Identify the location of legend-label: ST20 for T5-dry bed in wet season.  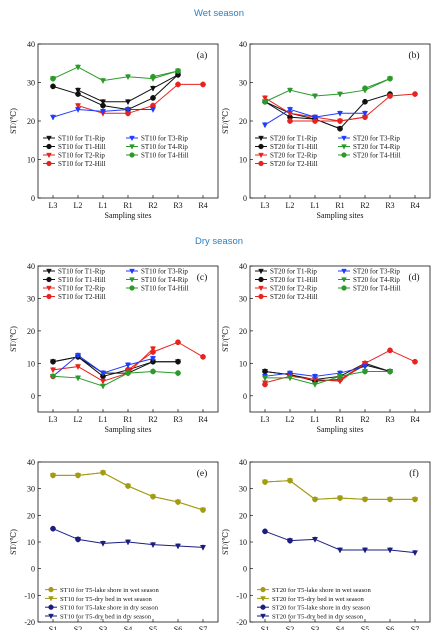
(318, 599).